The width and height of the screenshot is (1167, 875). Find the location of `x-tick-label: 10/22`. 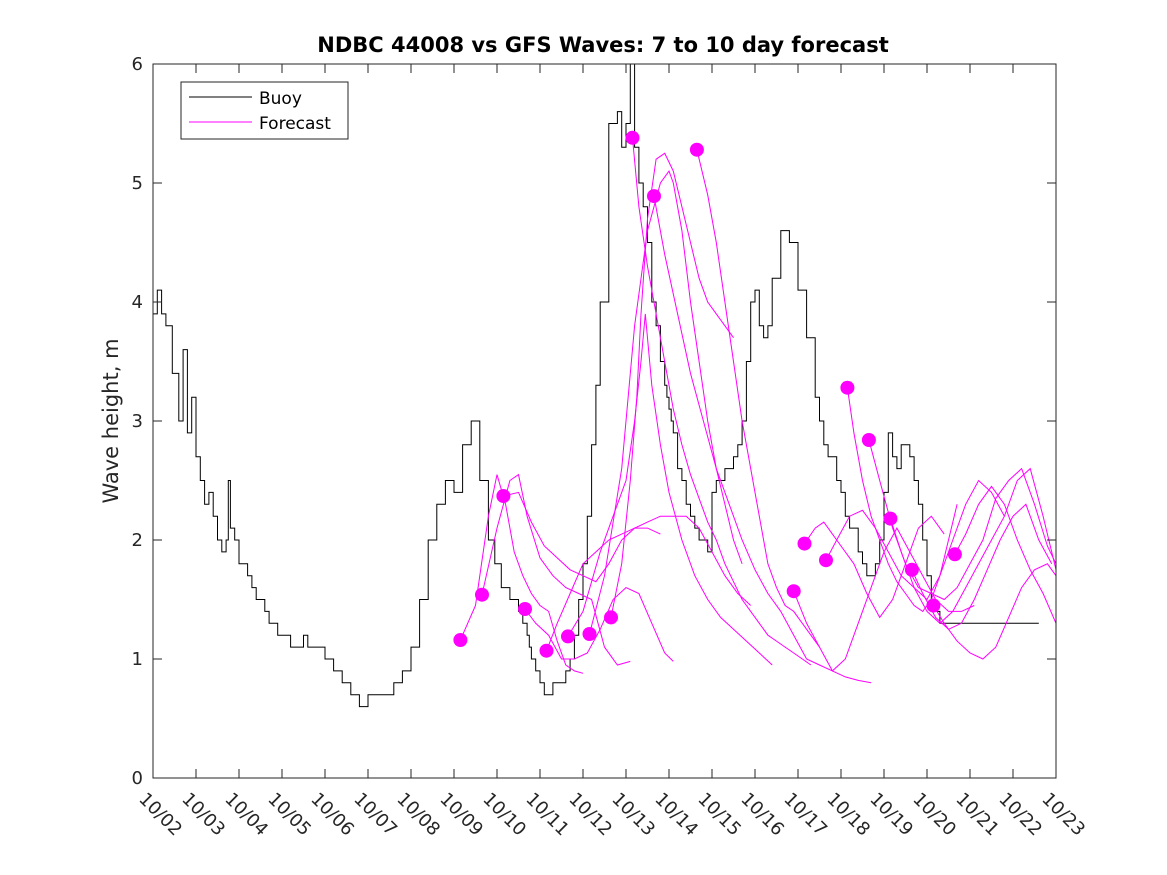

x-tick-label: 10/22 is located at coordinates (1020, 815).